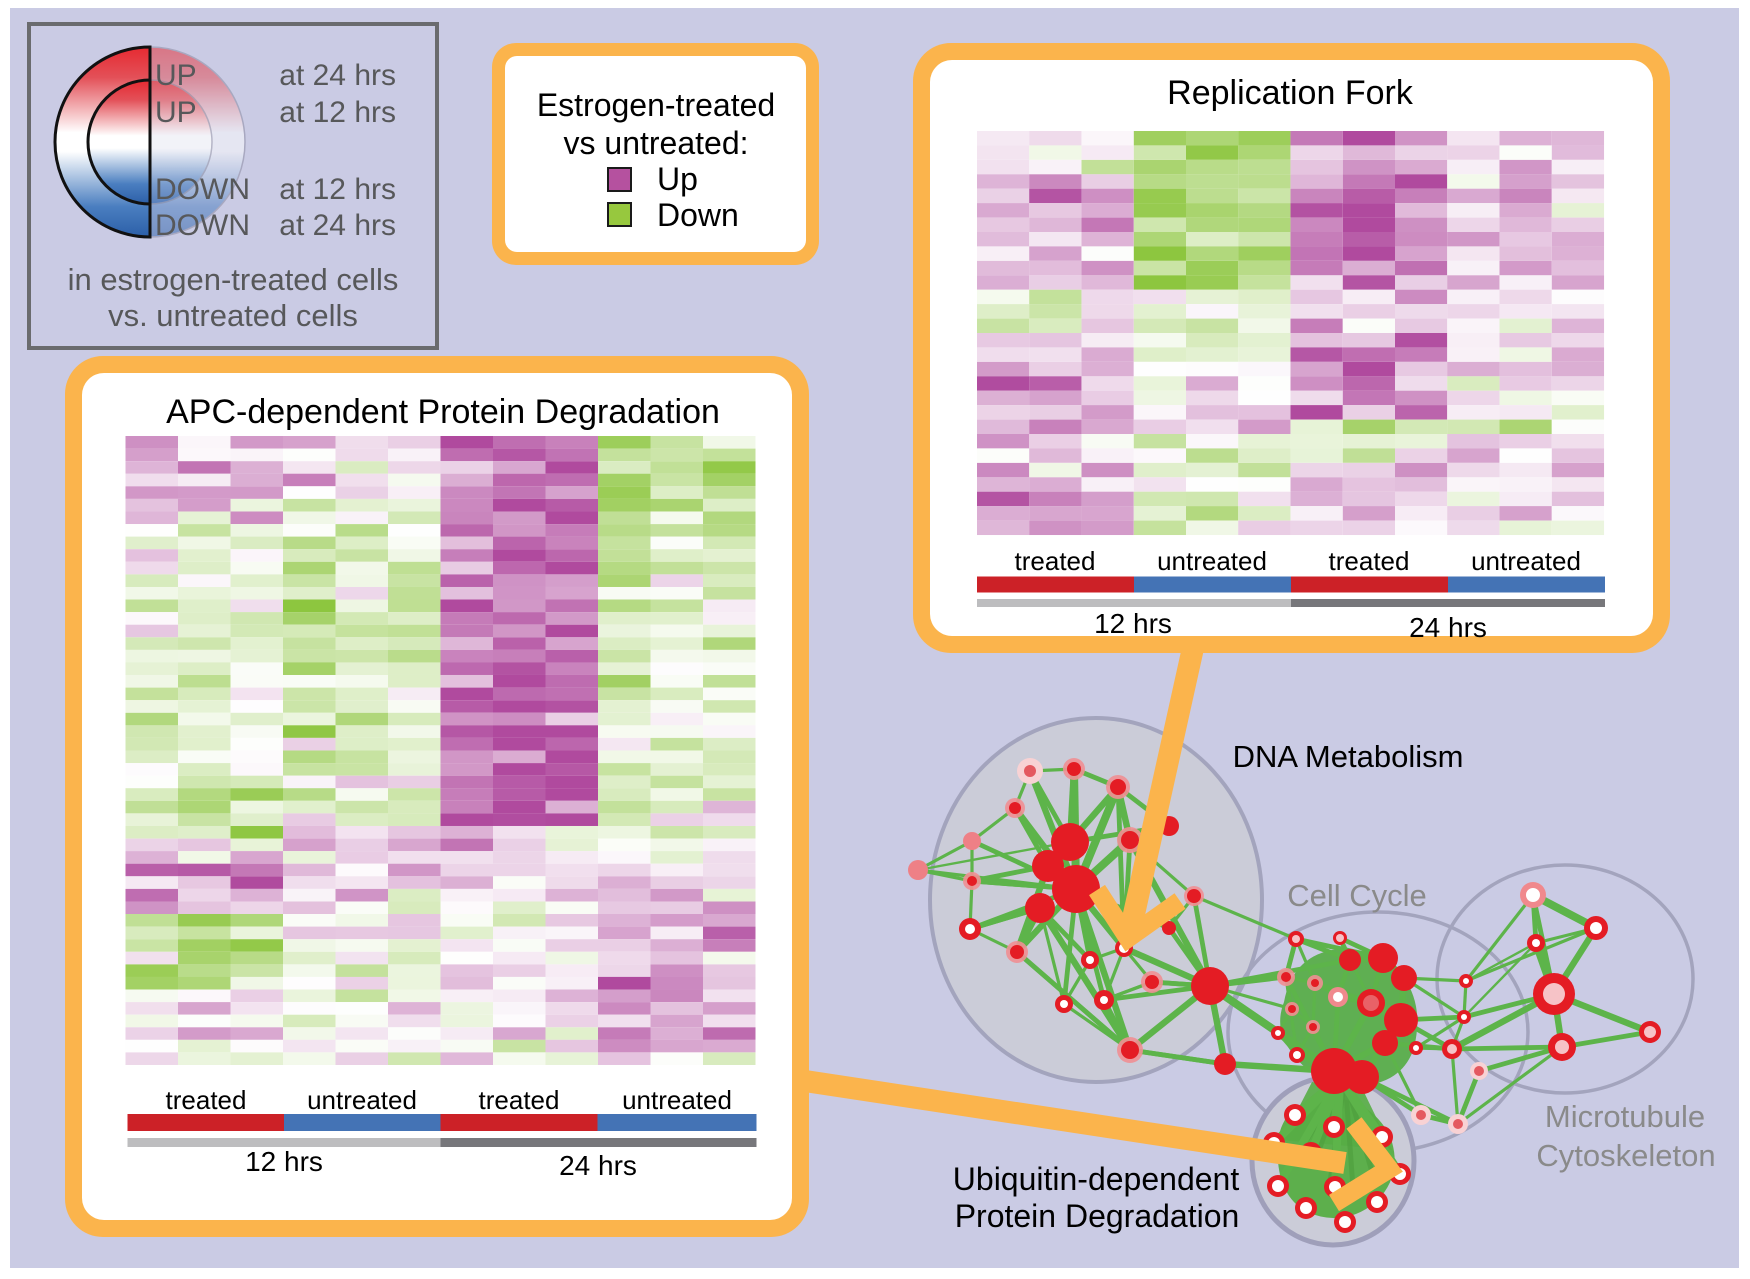 Image resolution: width=1750 pixels, height=1279 pixels. What do you see at coordinates (1625, 1155) in the screenshot?
I see `svg-text: Cytoskeleton` at bounding box center [1625, 1155].